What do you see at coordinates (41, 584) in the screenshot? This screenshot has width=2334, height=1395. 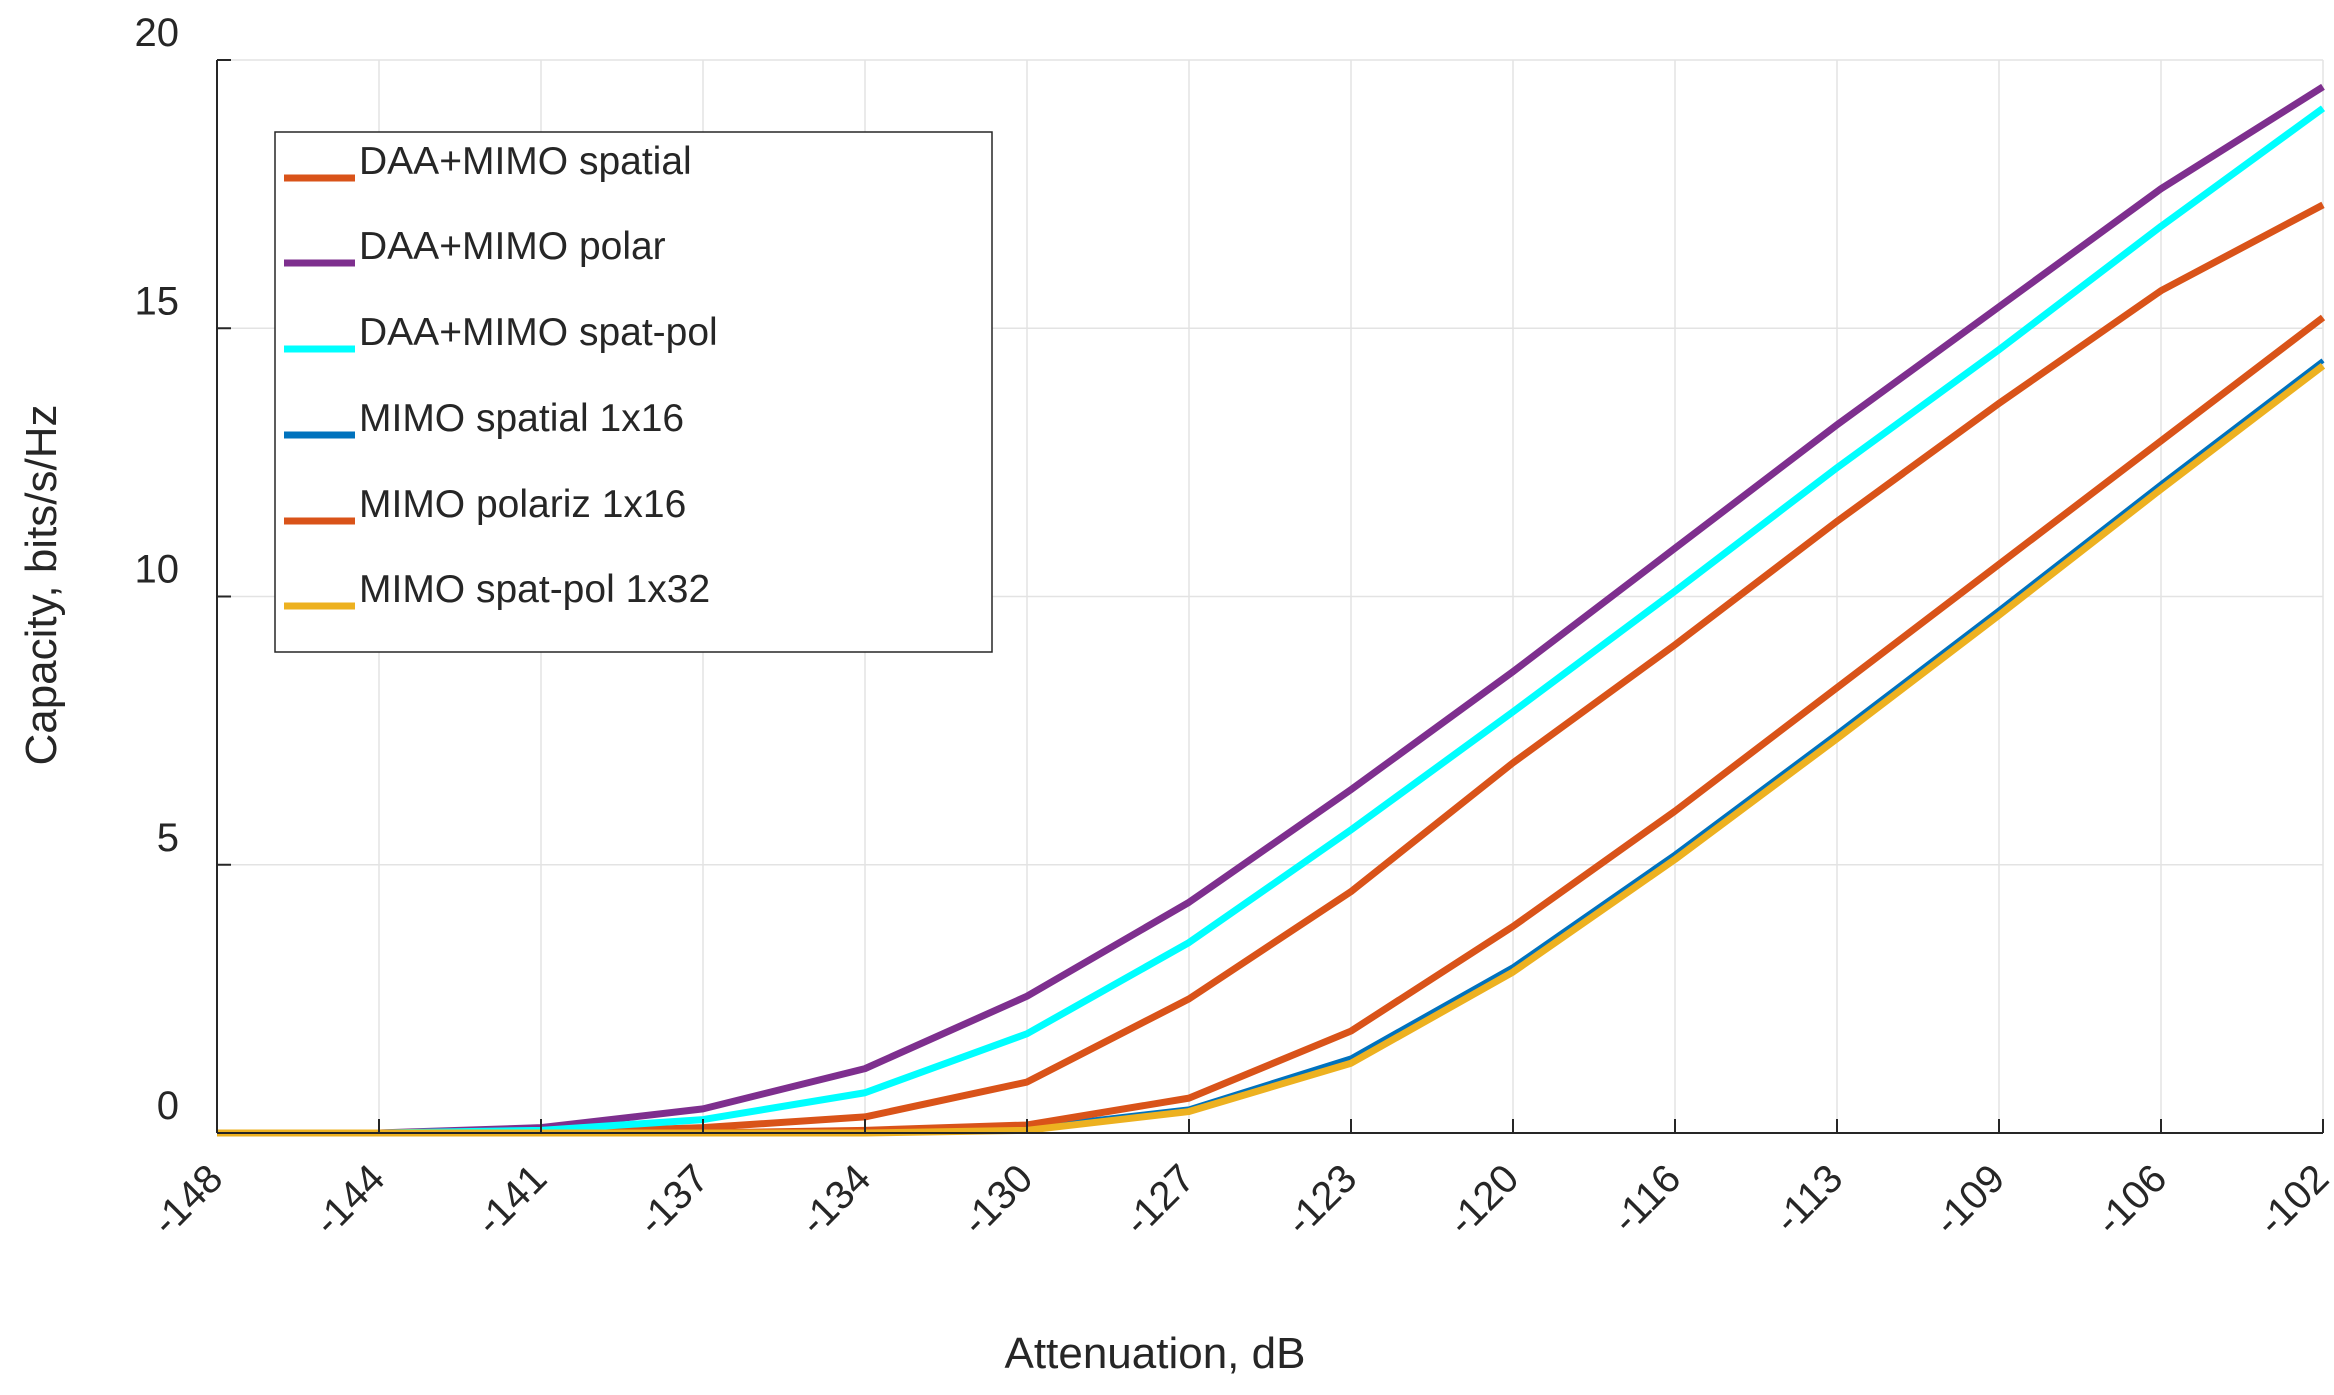 I see `y-axis-label: Capacity, bits/s/Hz` at bounding box center [41, 584].